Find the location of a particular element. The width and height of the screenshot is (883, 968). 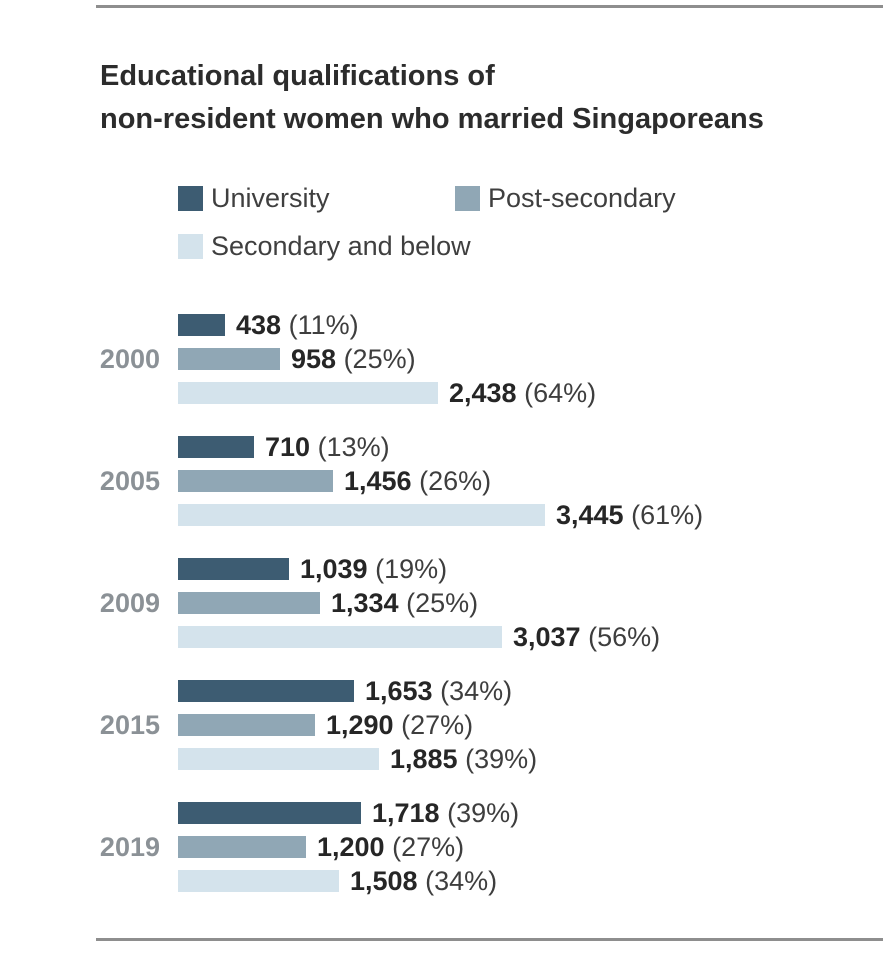

legend-label: Post-secondary is located at coordinates (582, 198).